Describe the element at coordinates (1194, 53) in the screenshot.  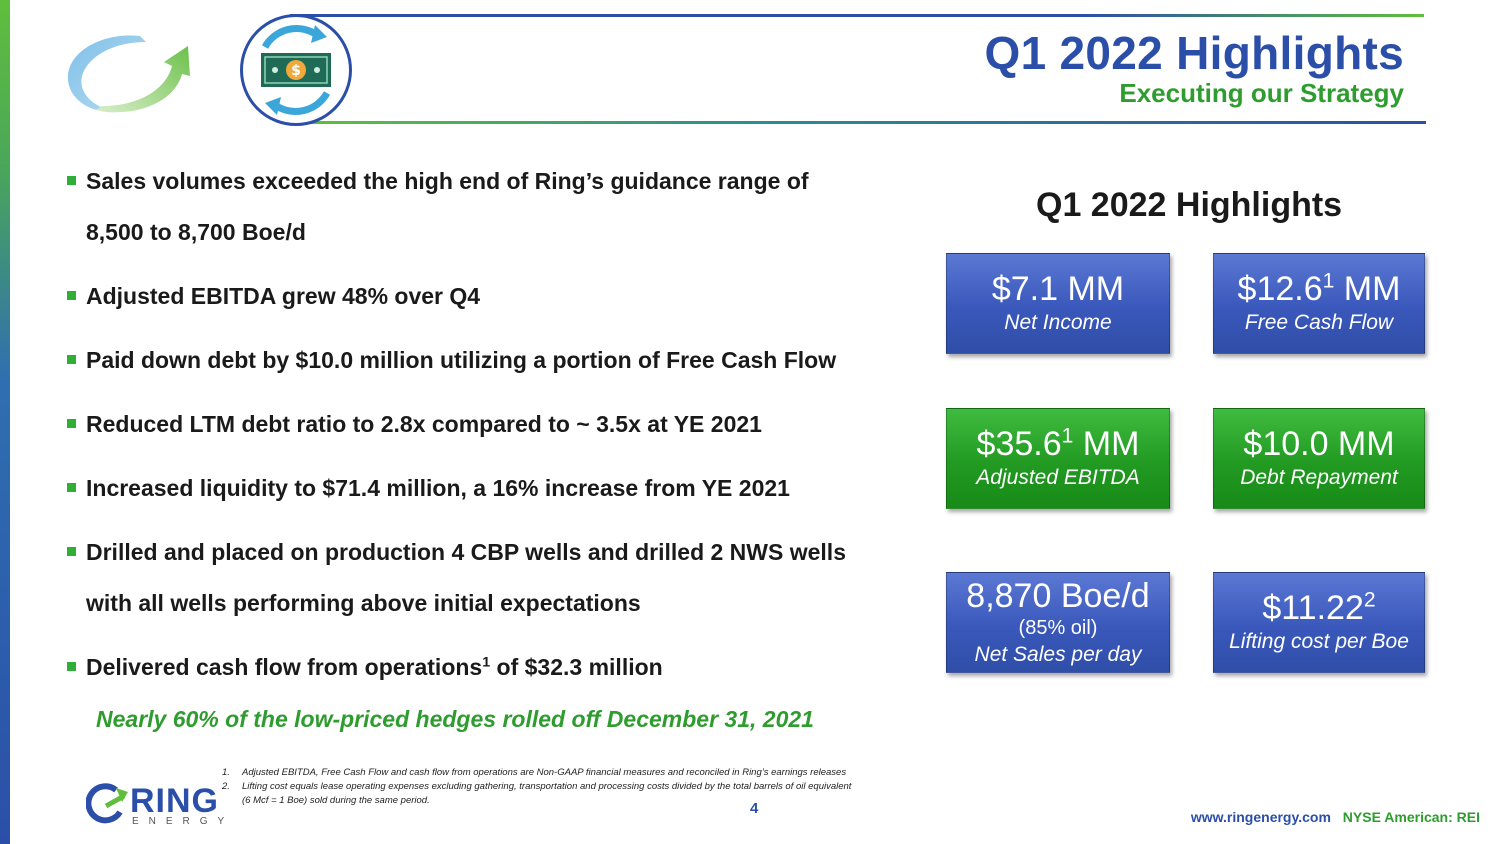
I see `page-title: Q1 2022 Highlights` at that location.